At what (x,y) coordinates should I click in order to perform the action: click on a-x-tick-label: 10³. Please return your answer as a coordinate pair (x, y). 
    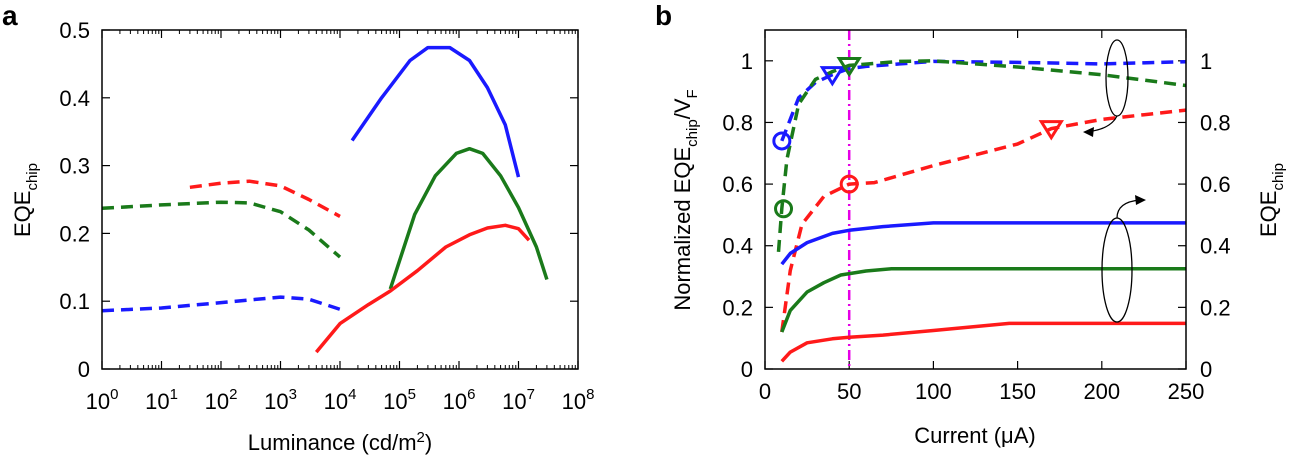
    Looking at the image, I should click on (280, 400).